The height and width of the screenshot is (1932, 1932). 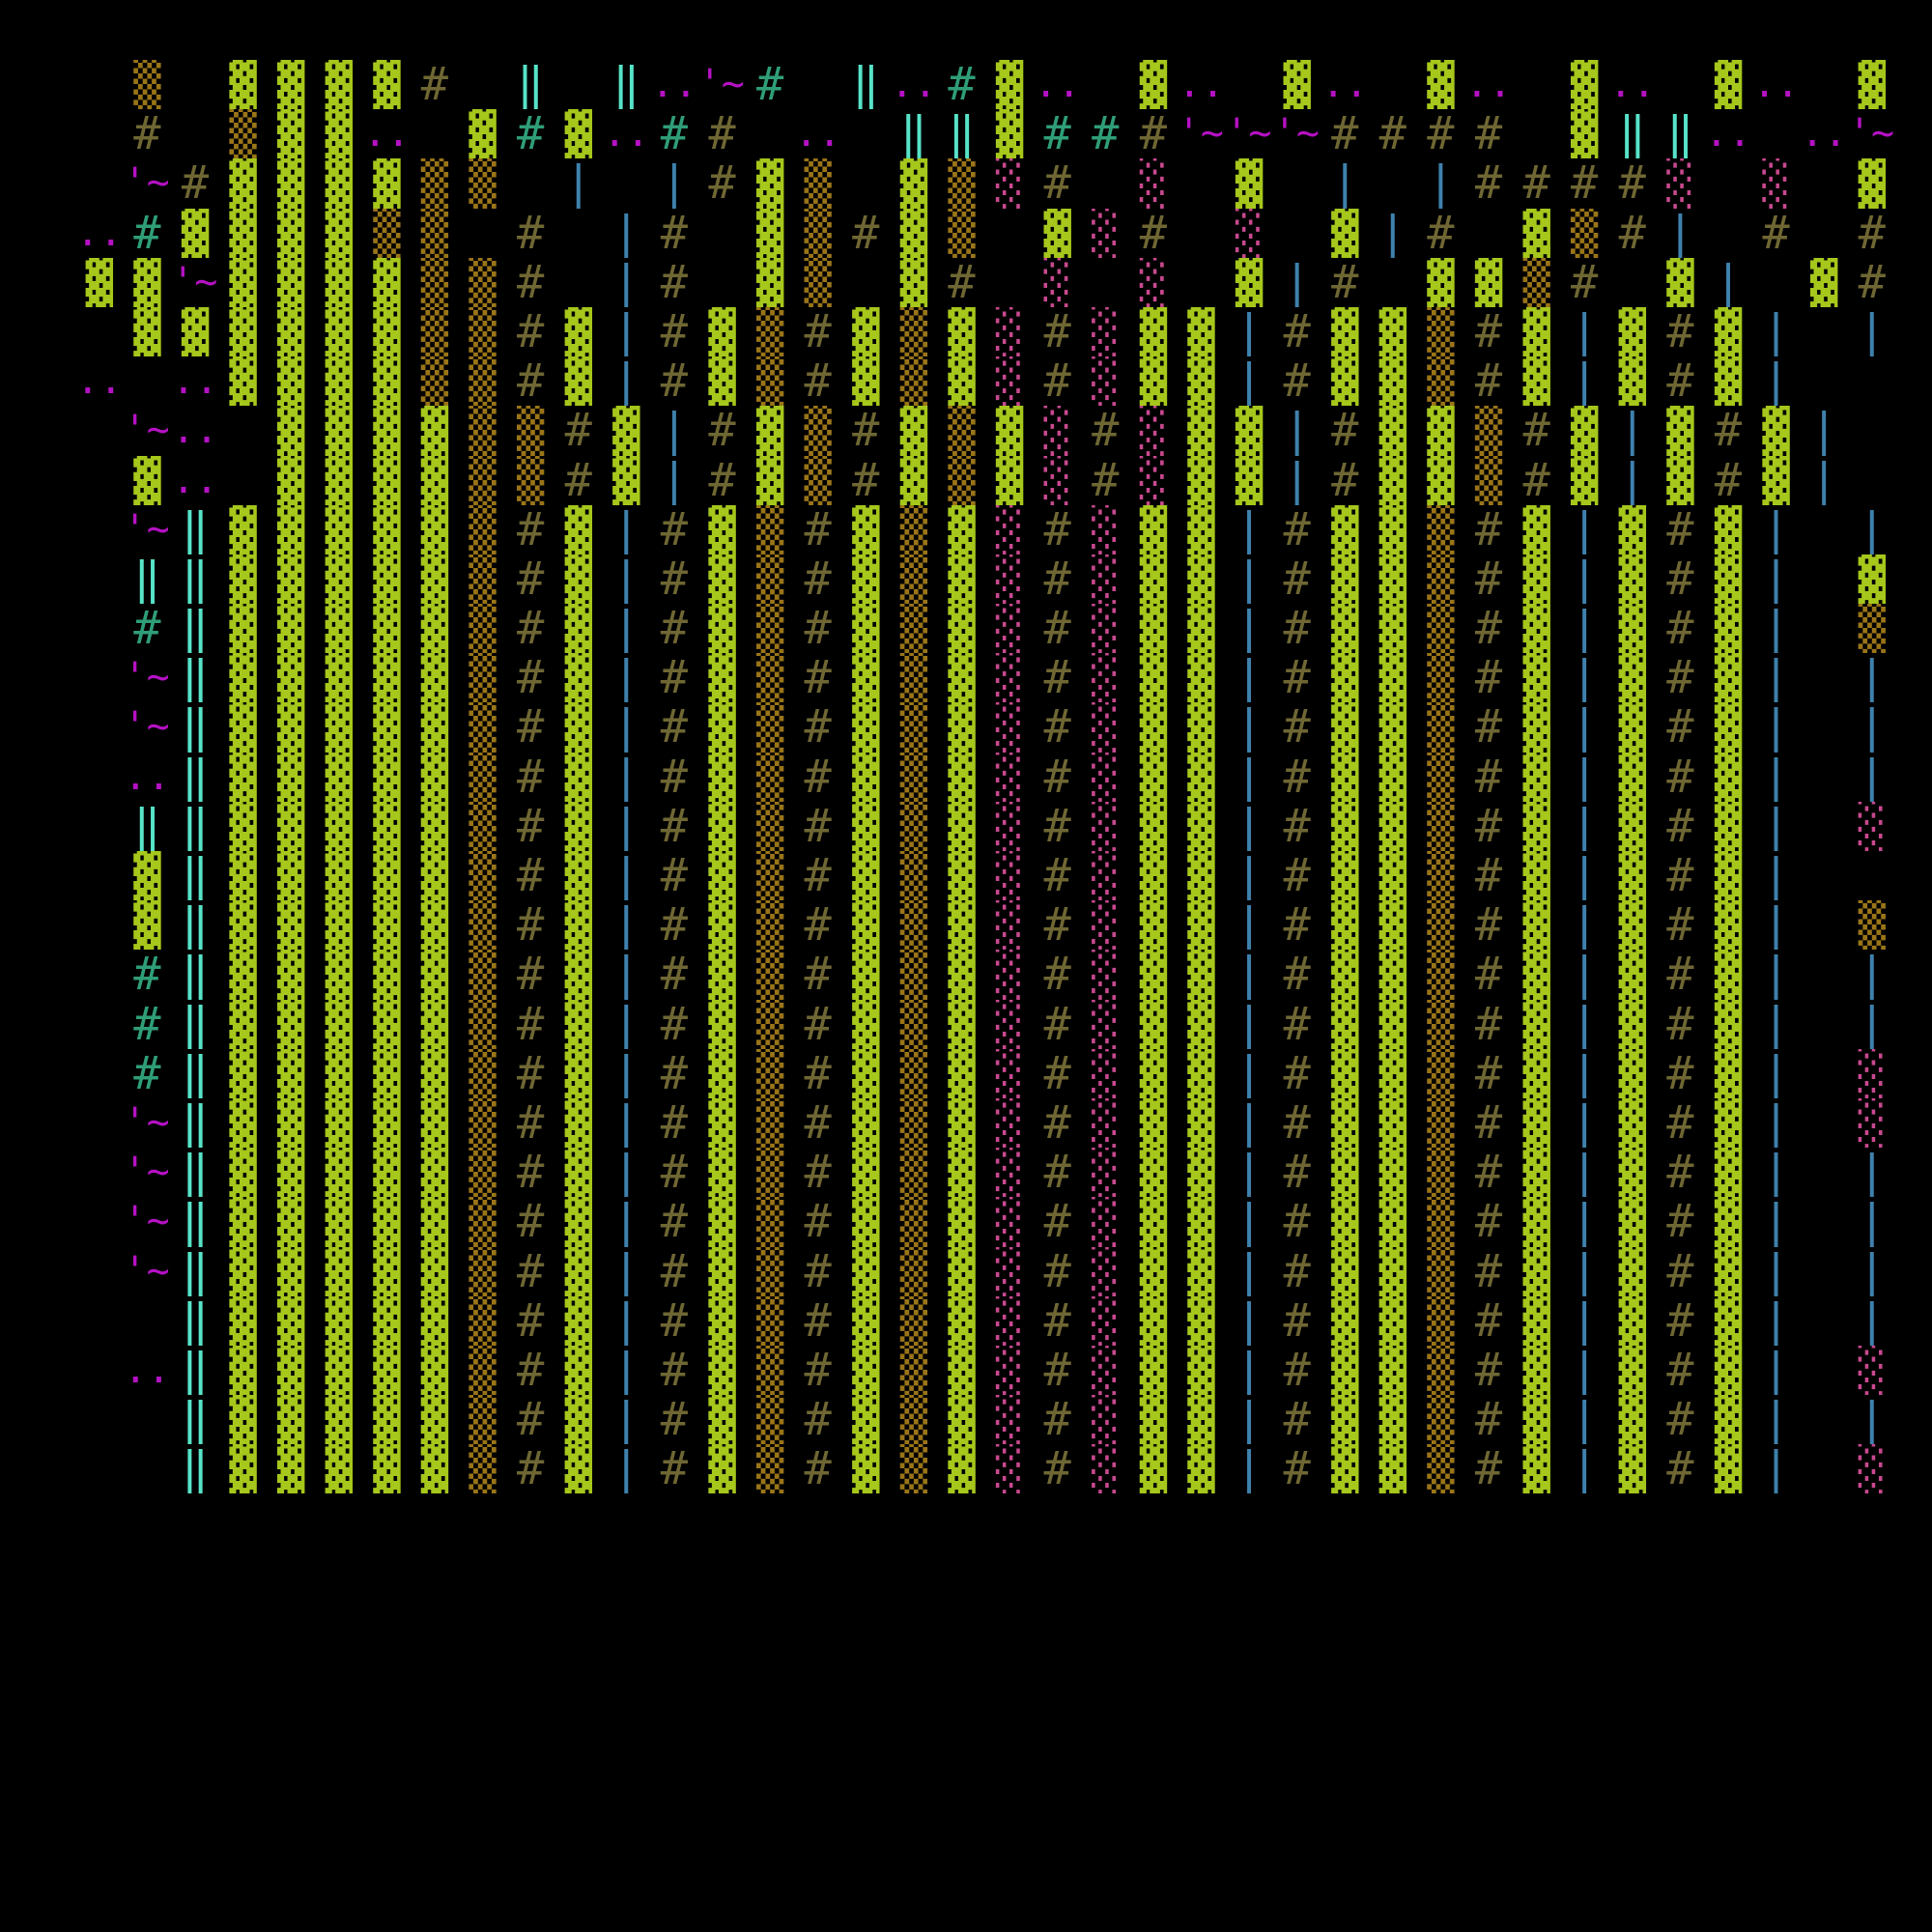 What do you see at coordinates (195, 281) in the screenshot?
I see `glyph-tilde-magenta: '~'` at bounding box center [195, 281].